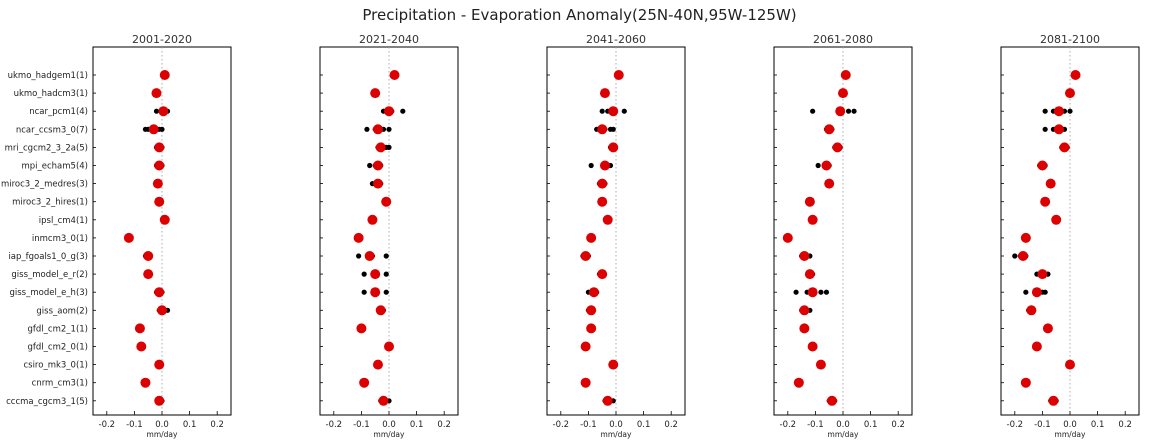 This screenshot has height=442, width=1159. Describe the element at coordinates (55, 366) in the screenshot. I see `model-label: csiro_mk3_0(1)` at that location.